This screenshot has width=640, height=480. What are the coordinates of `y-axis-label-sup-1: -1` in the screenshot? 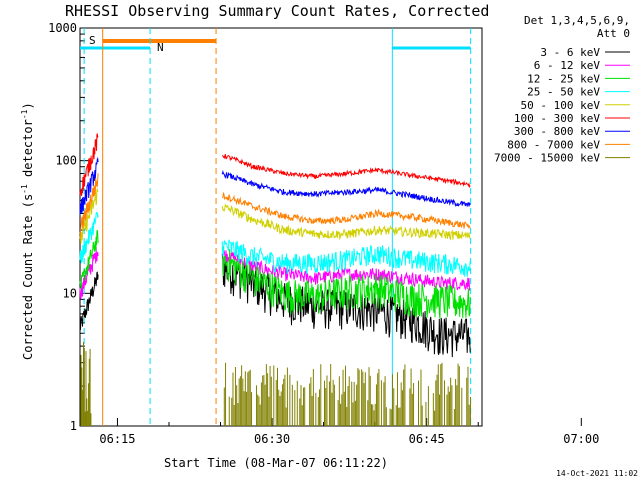 It's located at (24, 189).